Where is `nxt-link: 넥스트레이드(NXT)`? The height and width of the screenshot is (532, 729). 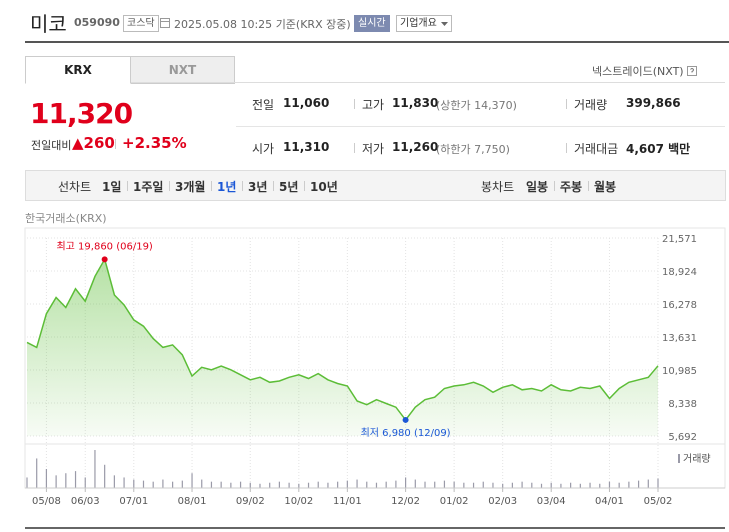
nxt-link: 넥스트레이드(NXT) is located at coordinates (645, 71).